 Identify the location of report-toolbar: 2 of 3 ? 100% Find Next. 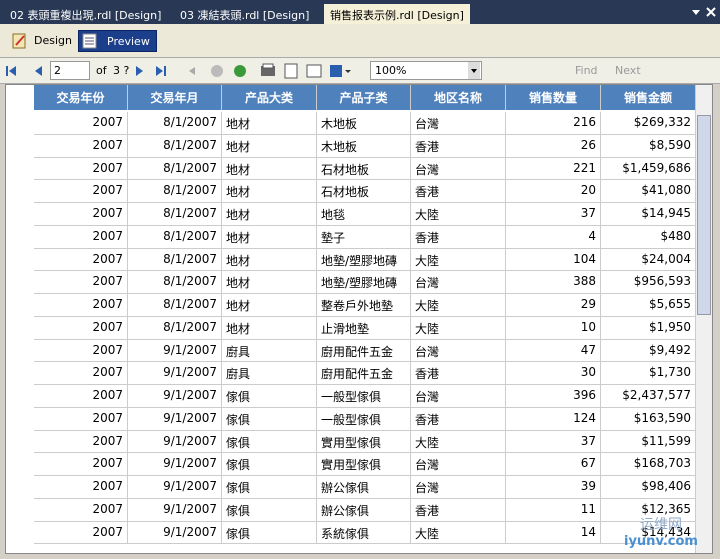
(360, 71).